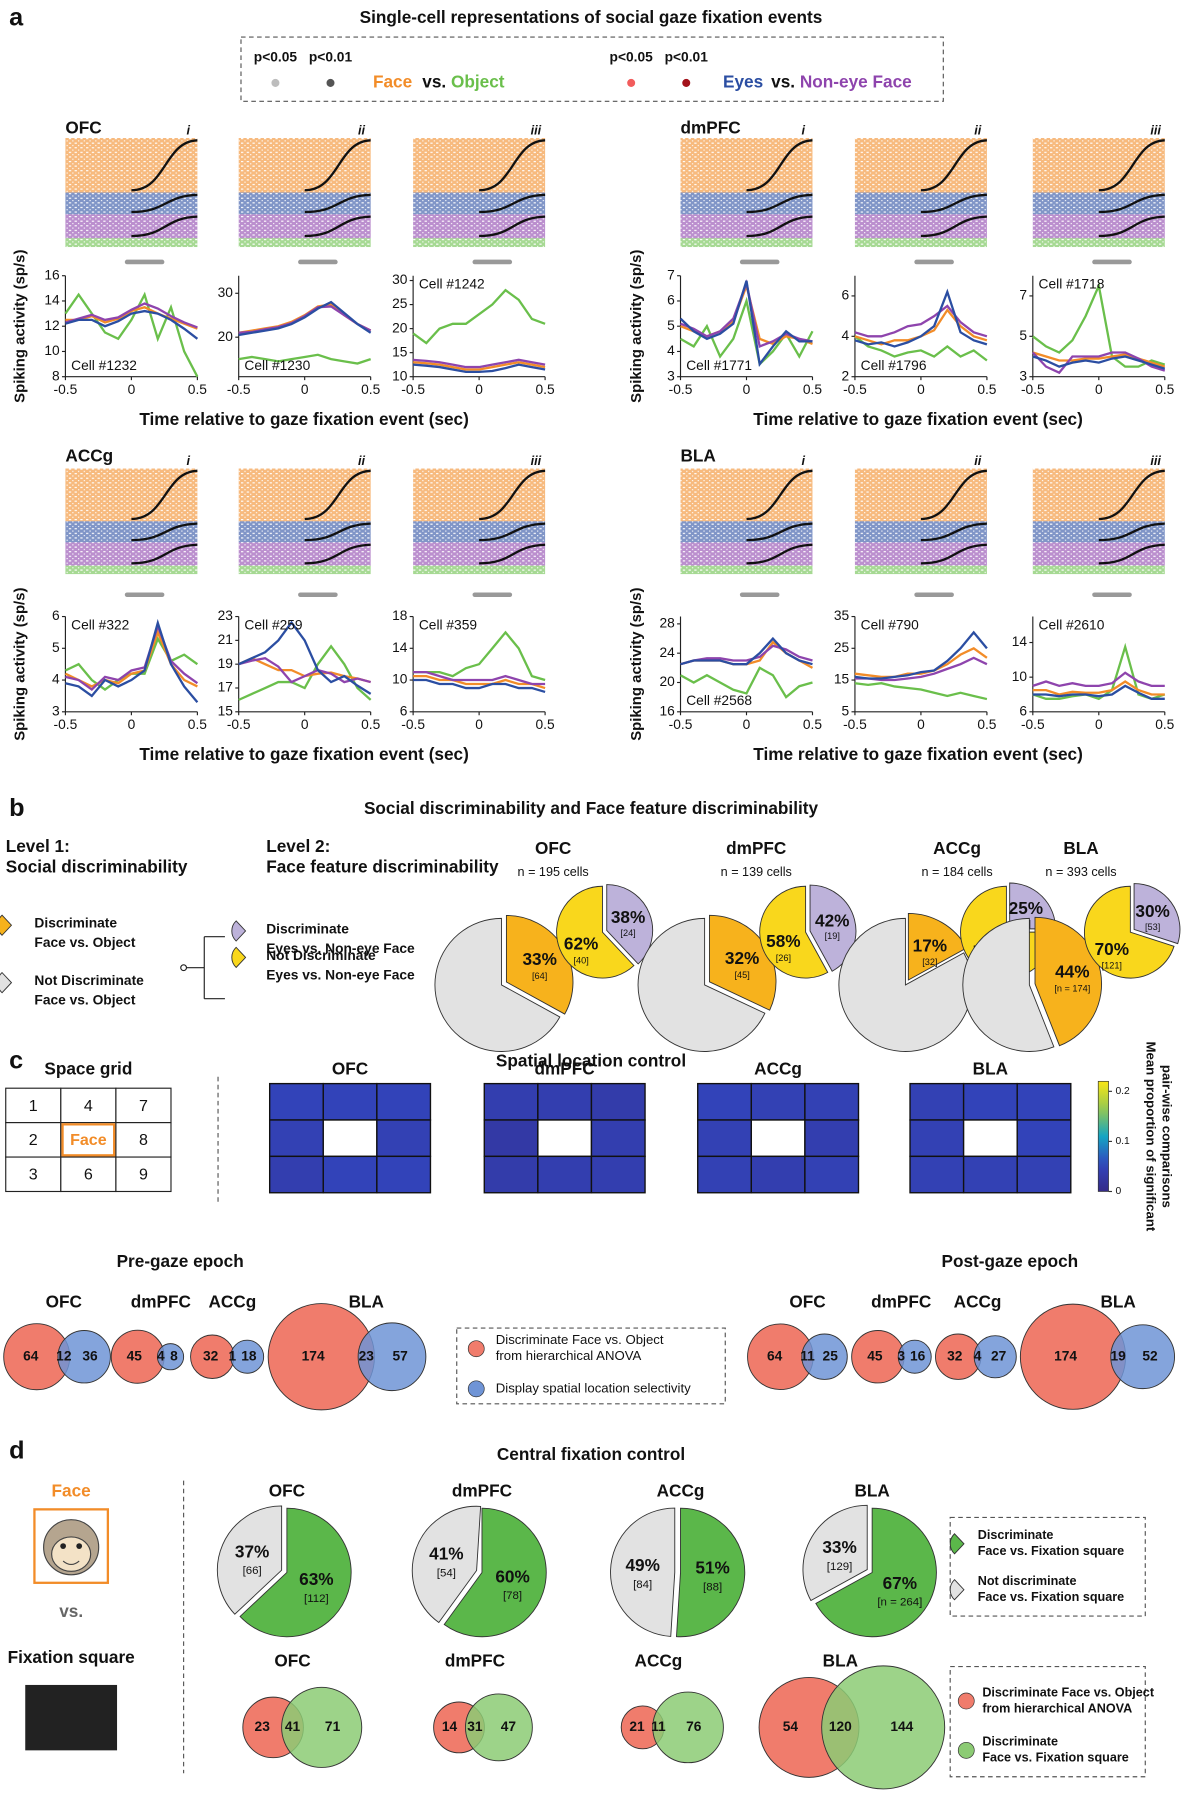 Image resolution: width=1182 pixels, height=1800 pixels. Describe the element at coordinates (143, 1140) in the screenshot. I see `grid-cell-label: 8` at that location.